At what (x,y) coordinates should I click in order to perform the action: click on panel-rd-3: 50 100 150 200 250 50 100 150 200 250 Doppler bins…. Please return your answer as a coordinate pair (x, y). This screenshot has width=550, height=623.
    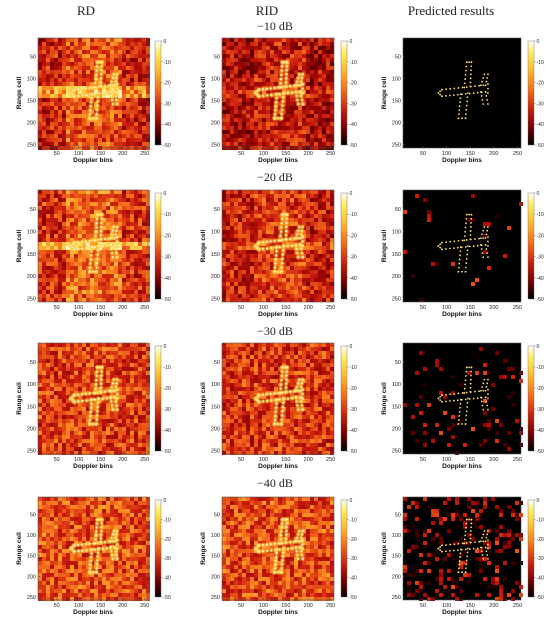
    Looking at the image, I should click on (93, 406).